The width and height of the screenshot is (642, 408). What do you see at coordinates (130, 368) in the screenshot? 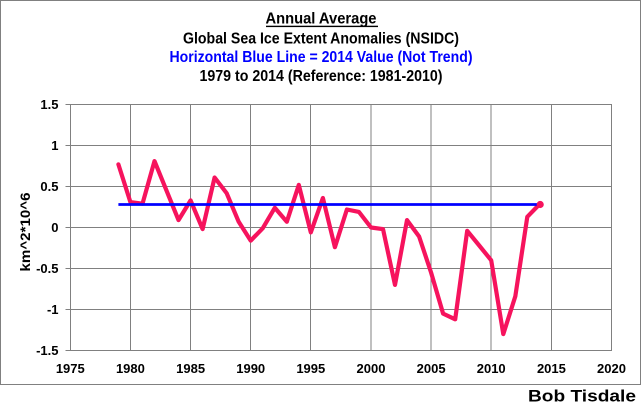
I see `svg-text: 1980` at bounding box center [130, 368].